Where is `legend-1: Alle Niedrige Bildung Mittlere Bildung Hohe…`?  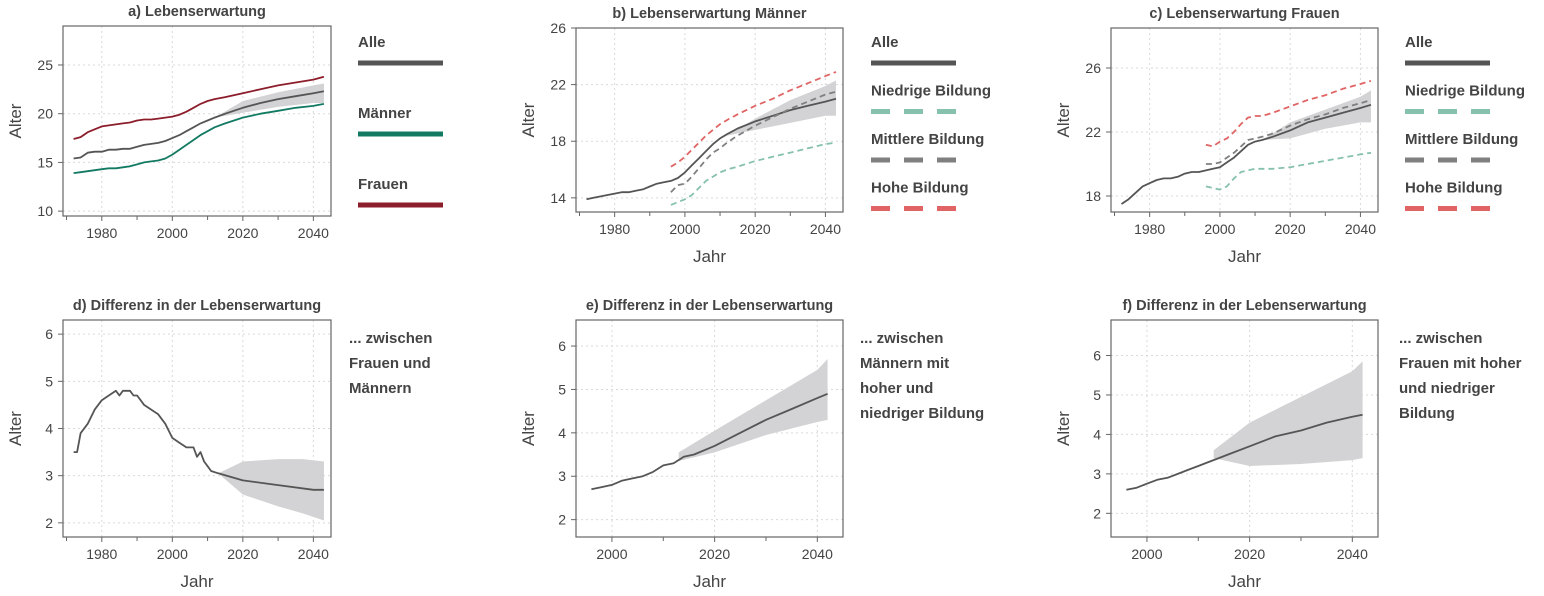 legend-1: Alle Niedrige Bildung Mittlere Bildung Hohe… is located at coordinates (931, 122).